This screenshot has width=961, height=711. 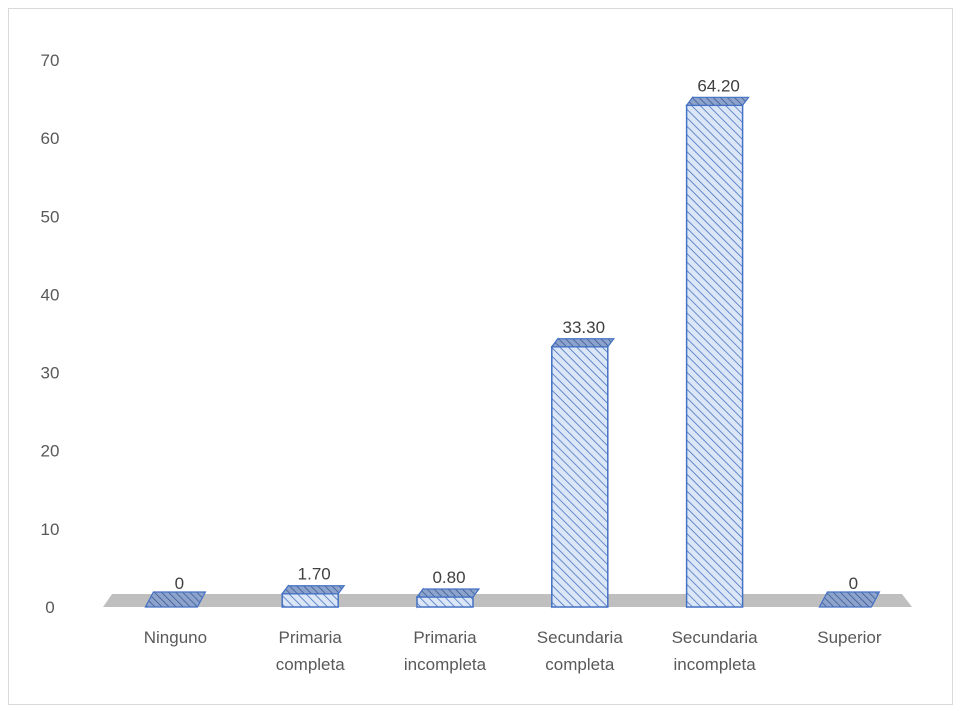 I want to click on y-axis: 0 10 20 30 40 50 60 70, so click(x=50, y=334).